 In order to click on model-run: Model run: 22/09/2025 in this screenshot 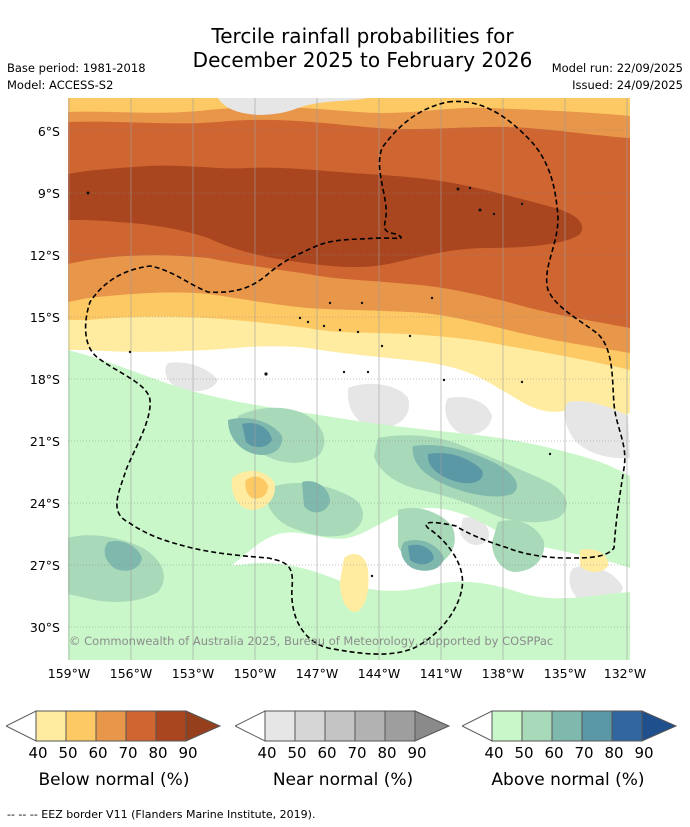, I will do `click(617, 68)`.